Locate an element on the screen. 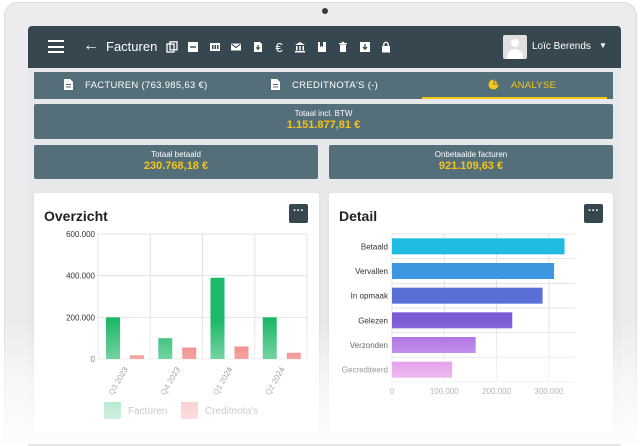  copy-icon is located at coordinates (172, 47).